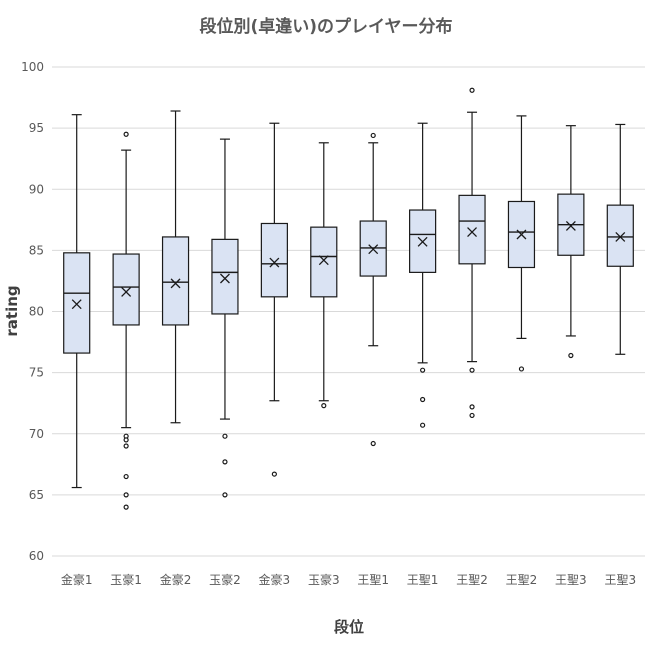 The image size is (652, 656). What do you see at coordinates (225, 579) in the screenshot?
I see `x-tick-label: 玉豪2` at bounding box center [225, 579].